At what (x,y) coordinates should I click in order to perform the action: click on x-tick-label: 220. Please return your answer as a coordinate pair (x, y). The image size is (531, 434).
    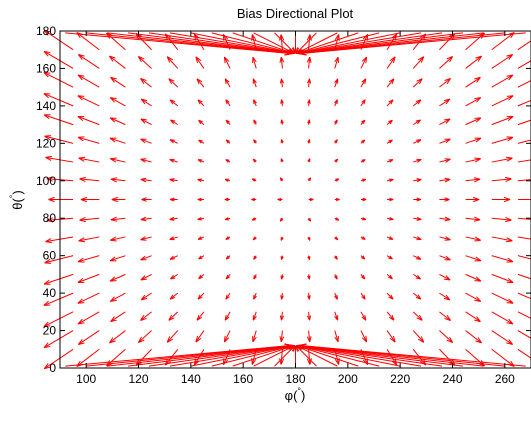
    Looking at the image, I should click on (400, 379).